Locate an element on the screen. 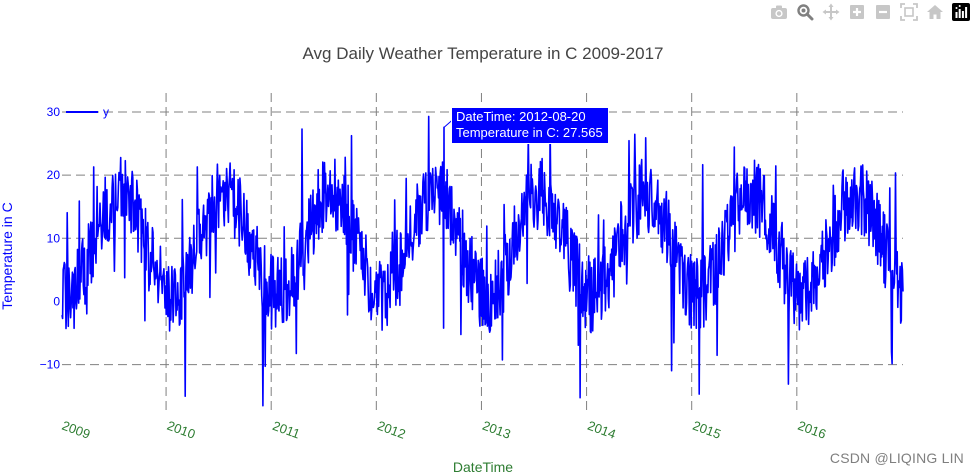 The height and width of the screenshot is (475, 978). x-tick-label: 2013 is located at coordinates (496, 430).